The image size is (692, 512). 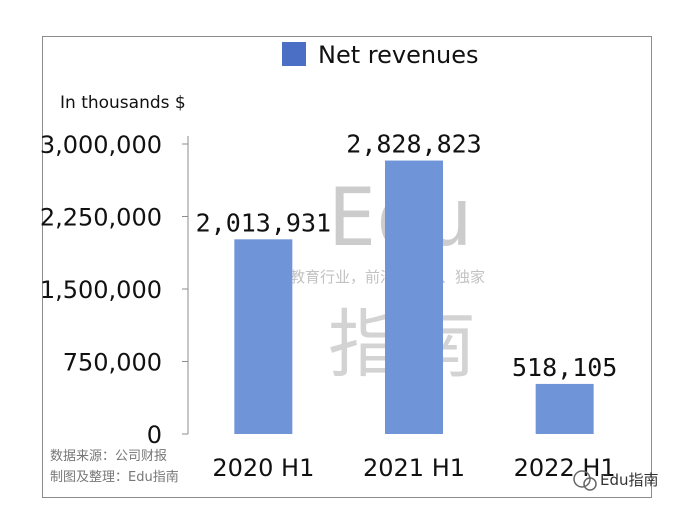 I want to click on x-tick-label: 2021 H1, so click(x=414, y=468).